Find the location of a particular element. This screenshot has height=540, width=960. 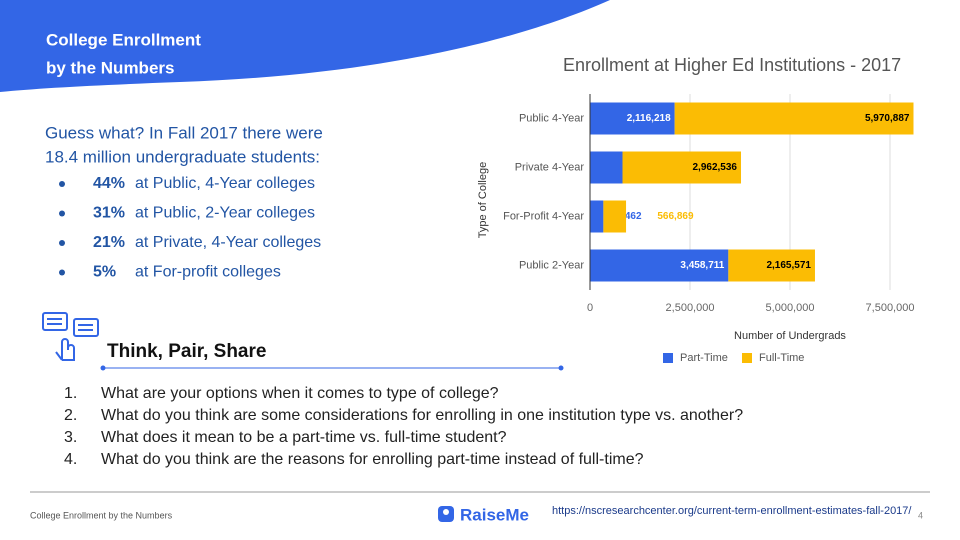

x-tick-label: 7,500,000 is located at coordinates (890, 308).